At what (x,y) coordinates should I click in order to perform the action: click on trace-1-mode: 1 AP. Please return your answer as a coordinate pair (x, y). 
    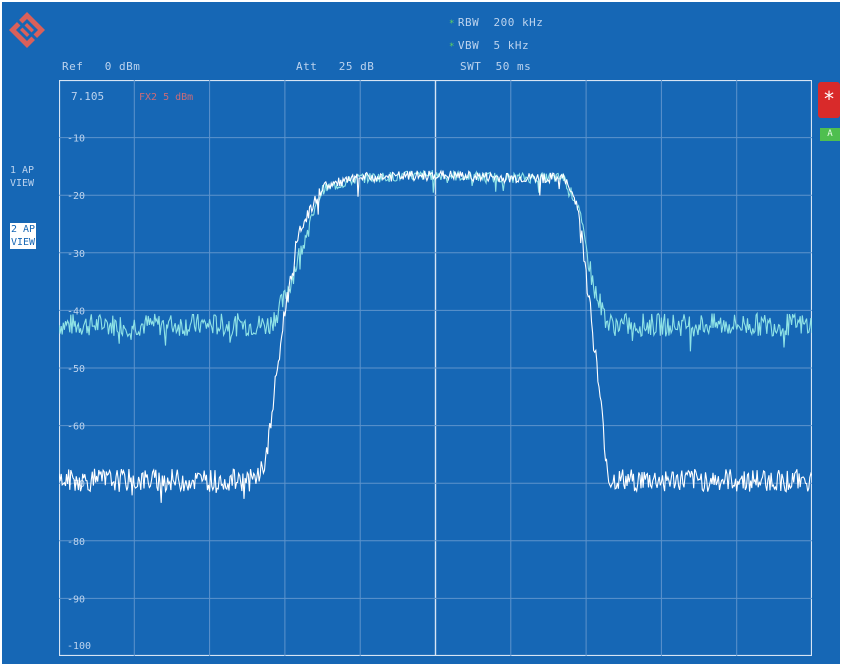
    Looking at the image, I should click on (22, 170).